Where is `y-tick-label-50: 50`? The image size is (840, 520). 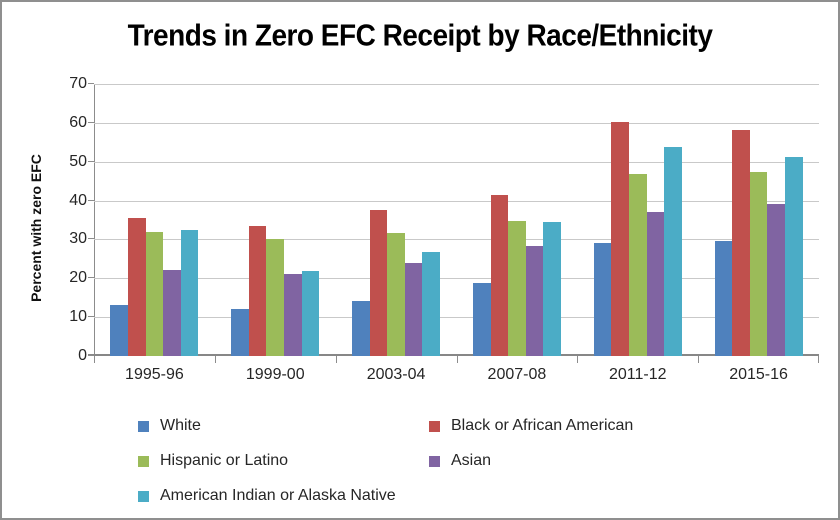 y-tick-label-50: 50 is located at coordinates (78, 161).